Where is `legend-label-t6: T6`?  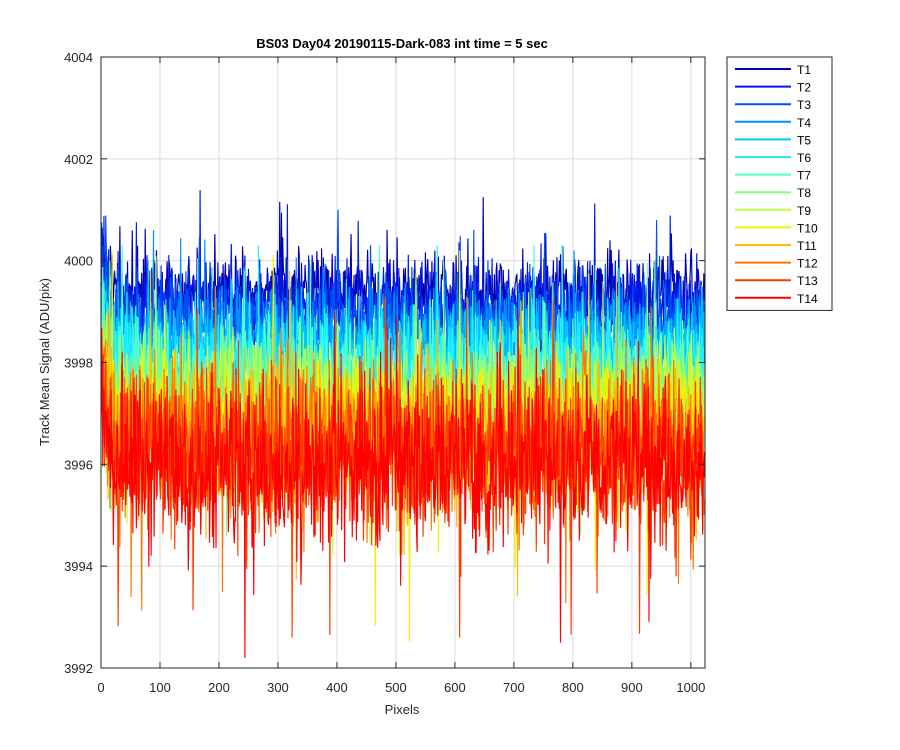 legend-label-t6: T6 is located at coordinates (804, 158).